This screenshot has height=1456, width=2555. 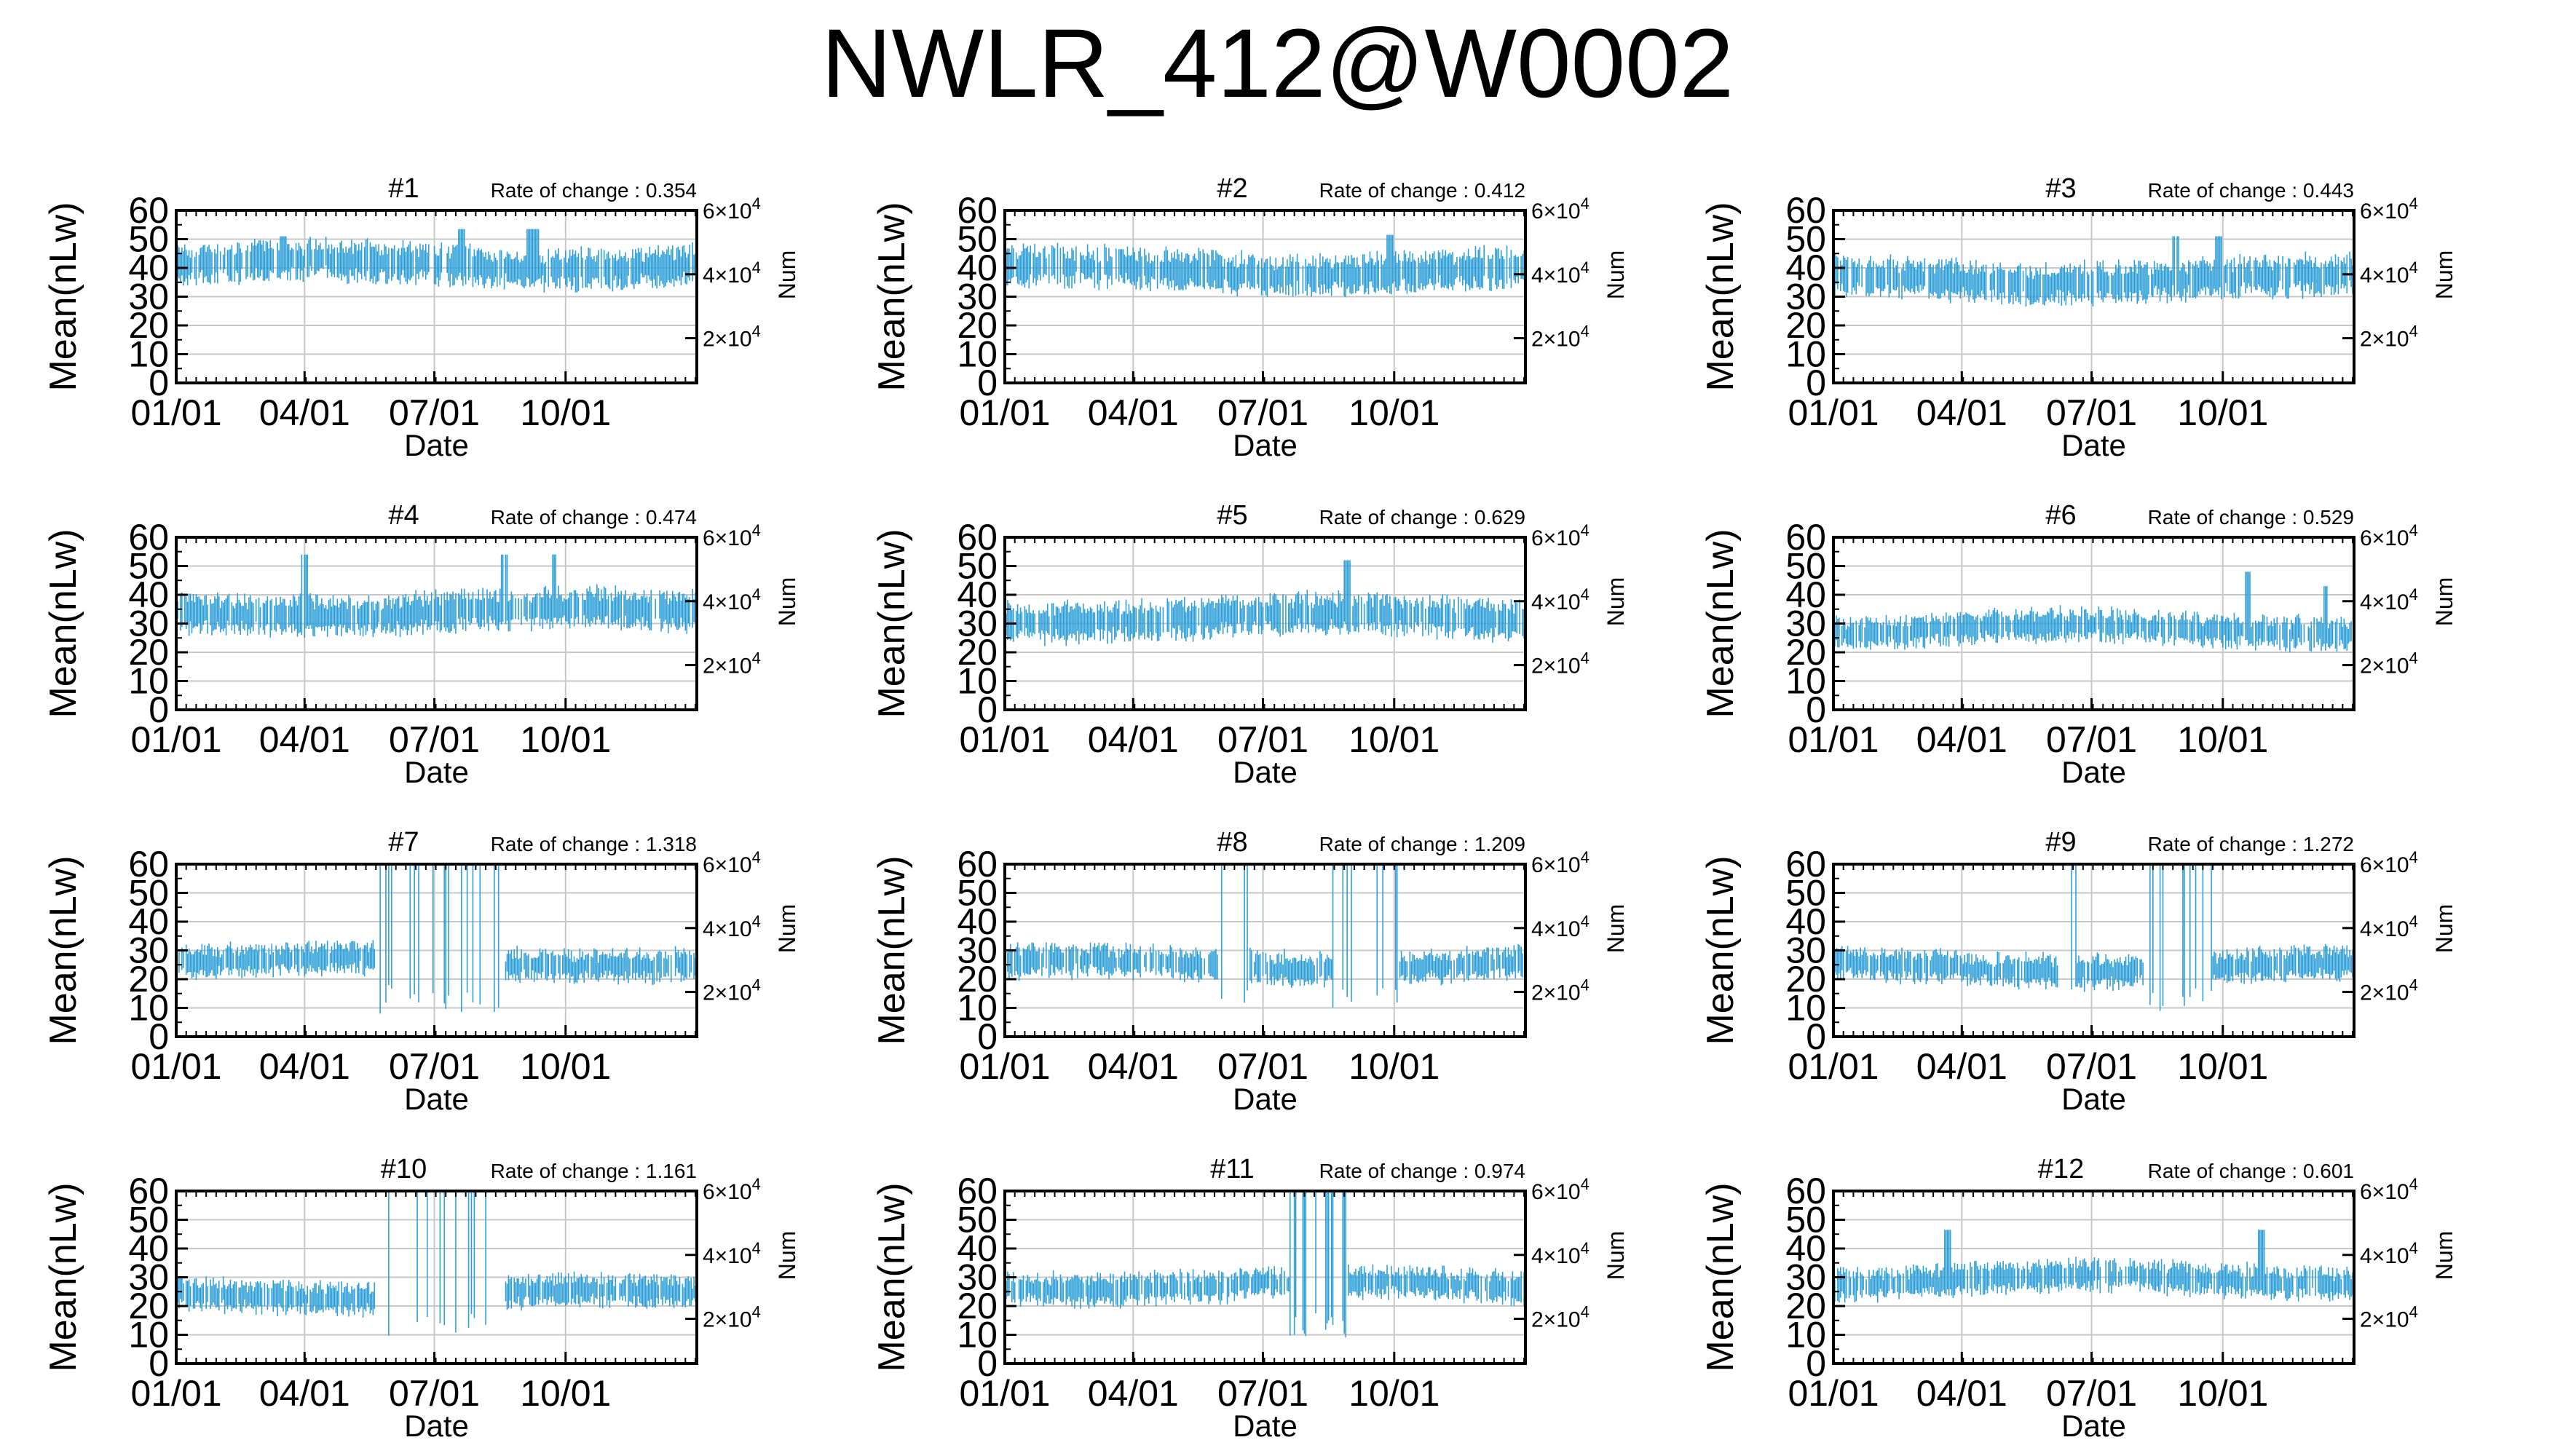 What do you see at coordinates (2251, 844) in the screenshot?
I see `rate-of-change-label: Rate of change : 1.272` at bounding box center [2251, 844].